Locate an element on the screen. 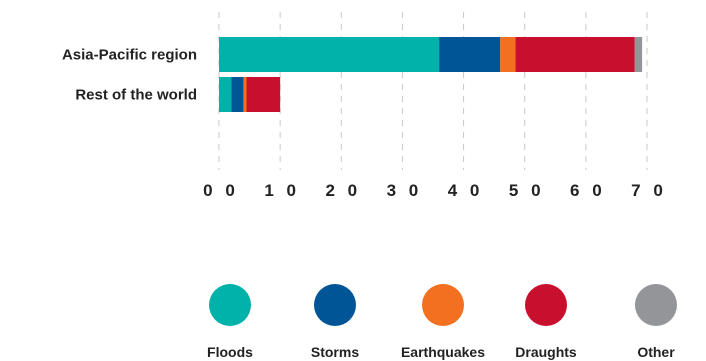 Image resolution: width=706 pixels, height=361 pixels. category-label: Rest of the world is located at coordinates (136, 95).